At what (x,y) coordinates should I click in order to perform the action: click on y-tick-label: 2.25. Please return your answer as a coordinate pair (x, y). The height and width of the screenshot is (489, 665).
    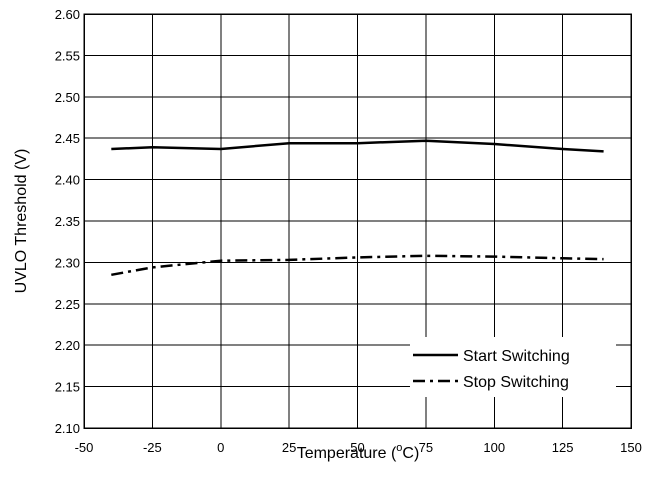
    Looking at the image, I should click on (67, 304).